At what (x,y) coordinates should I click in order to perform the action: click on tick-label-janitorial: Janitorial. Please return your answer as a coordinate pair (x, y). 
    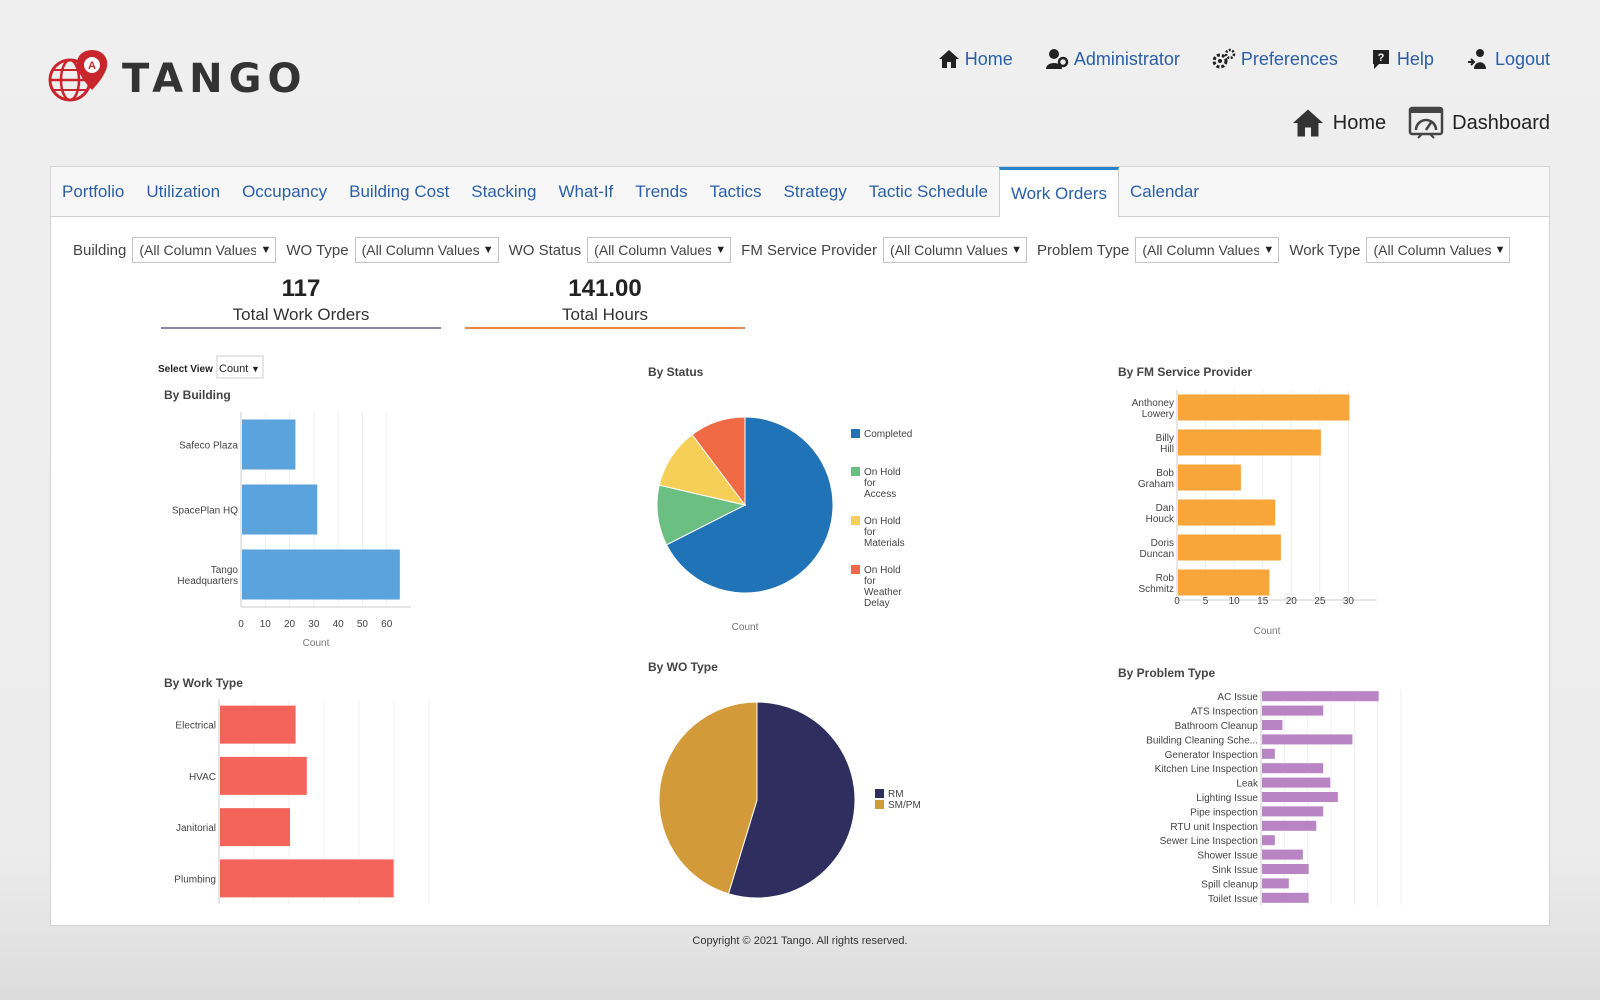
    Looking at the image, I should click on (196, 828).